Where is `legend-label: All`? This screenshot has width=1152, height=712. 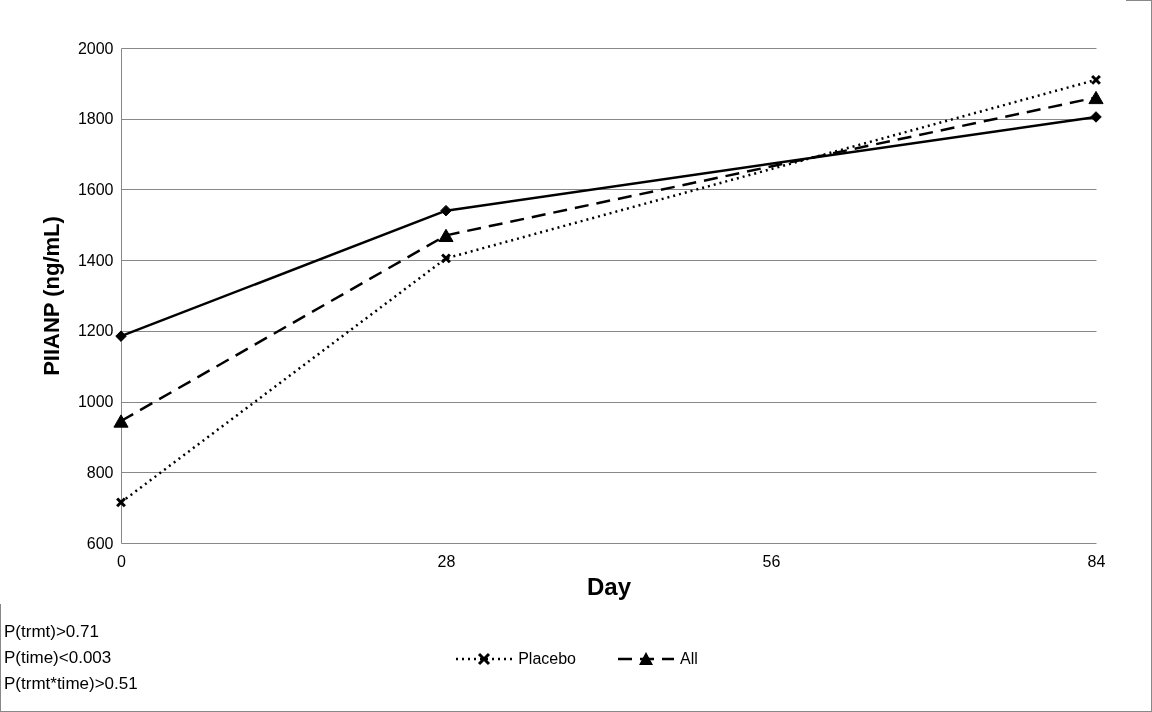 legend-label: All is located at coordinates (689, 659).